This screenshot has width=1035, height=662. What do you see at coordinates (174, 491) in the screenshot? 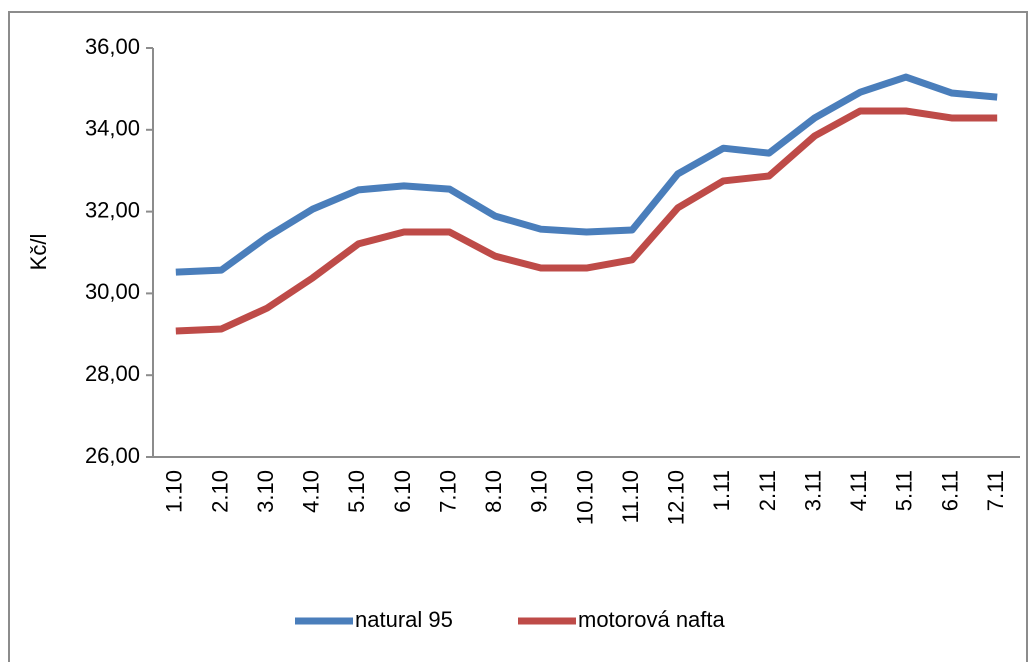
I see `x-tick-label: 1.10` at bounding box center [174, 491].